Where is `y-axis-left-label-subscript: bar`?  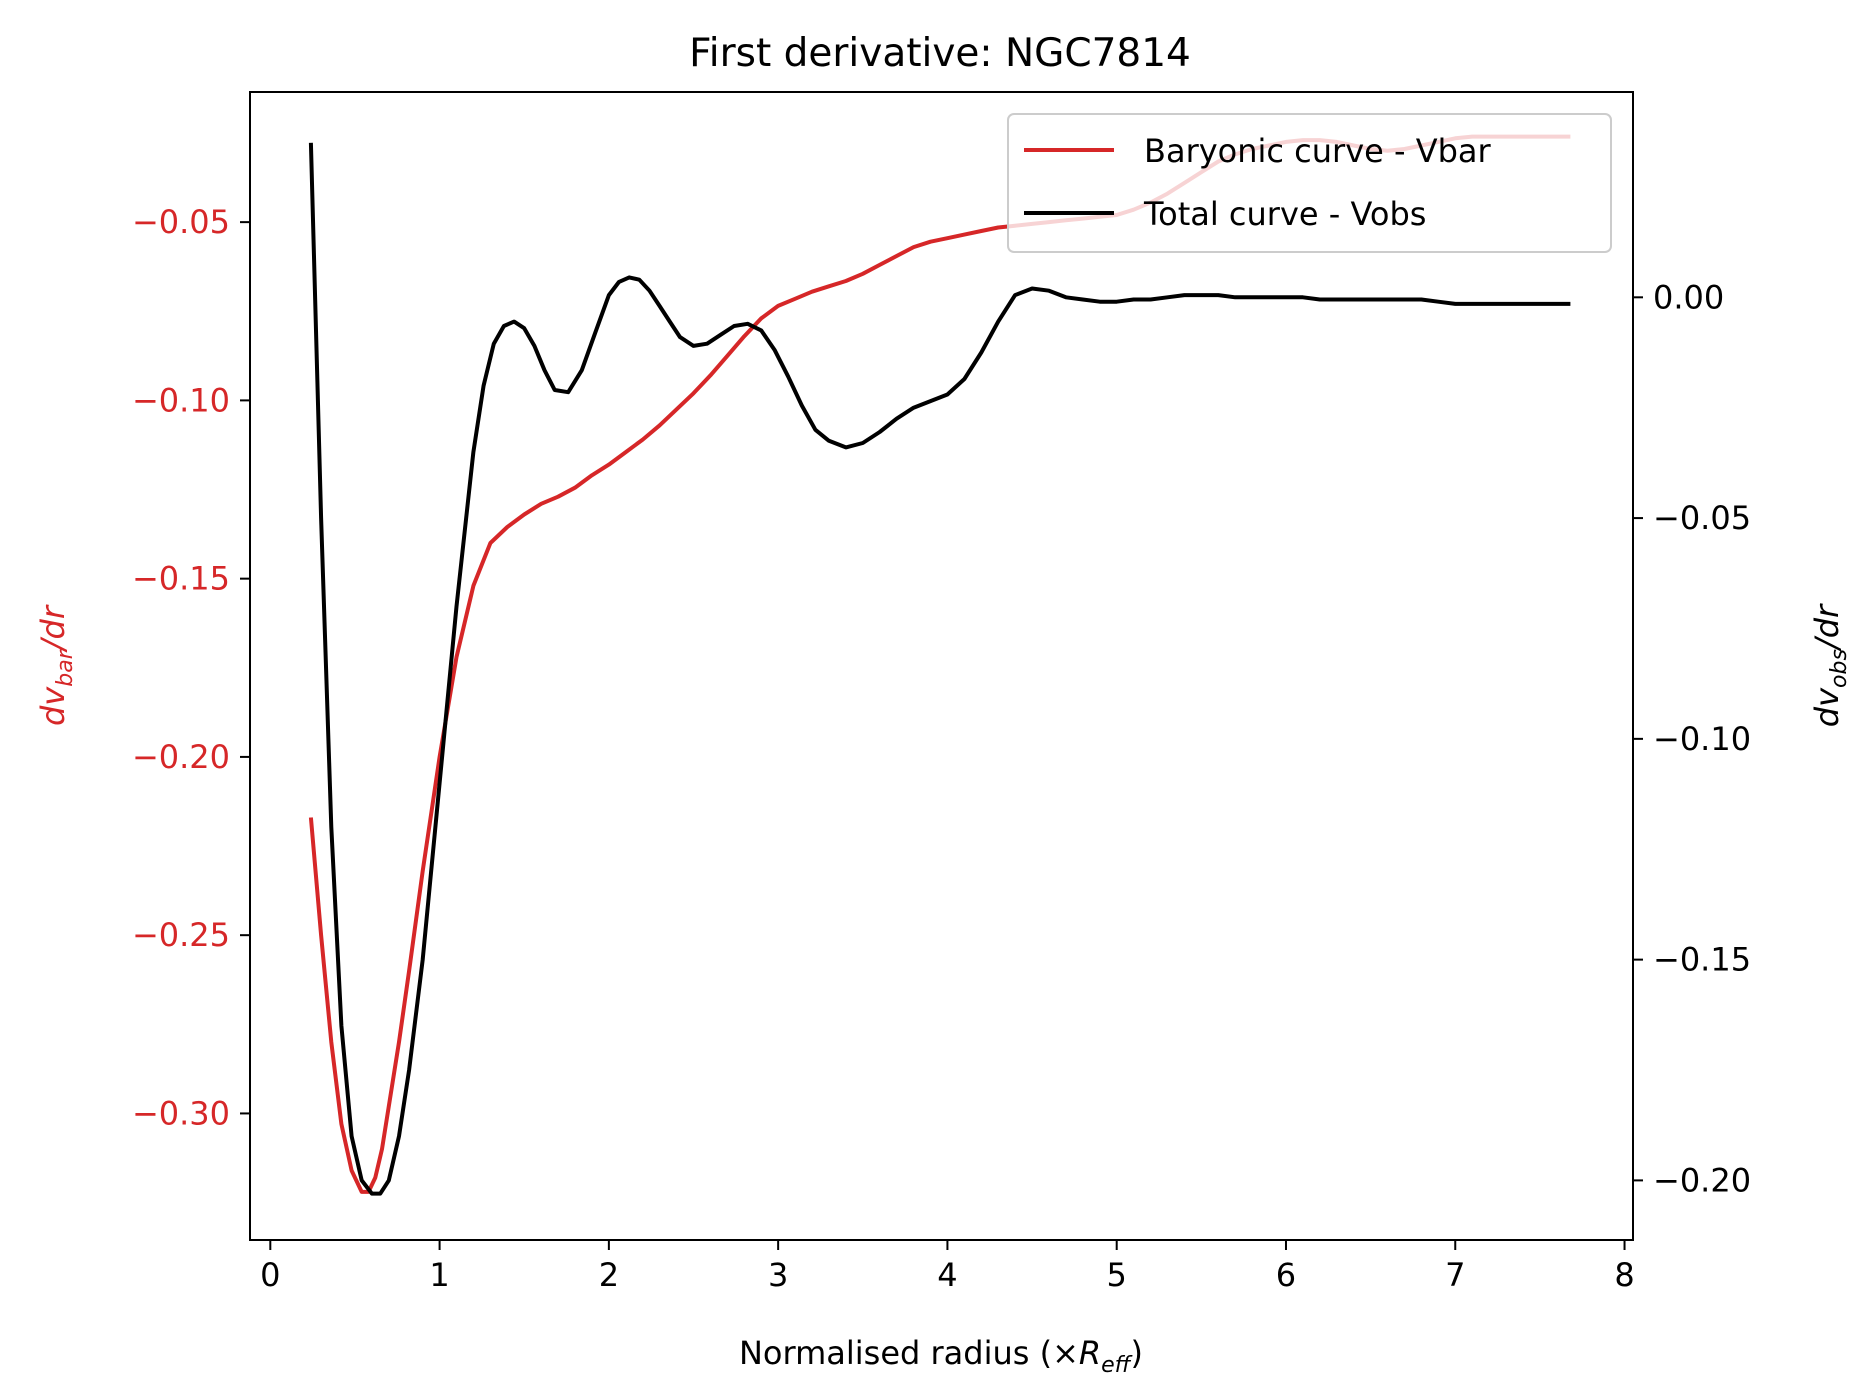
y-axis-left-label-subscript: bar is located at coordinates (65, 667).